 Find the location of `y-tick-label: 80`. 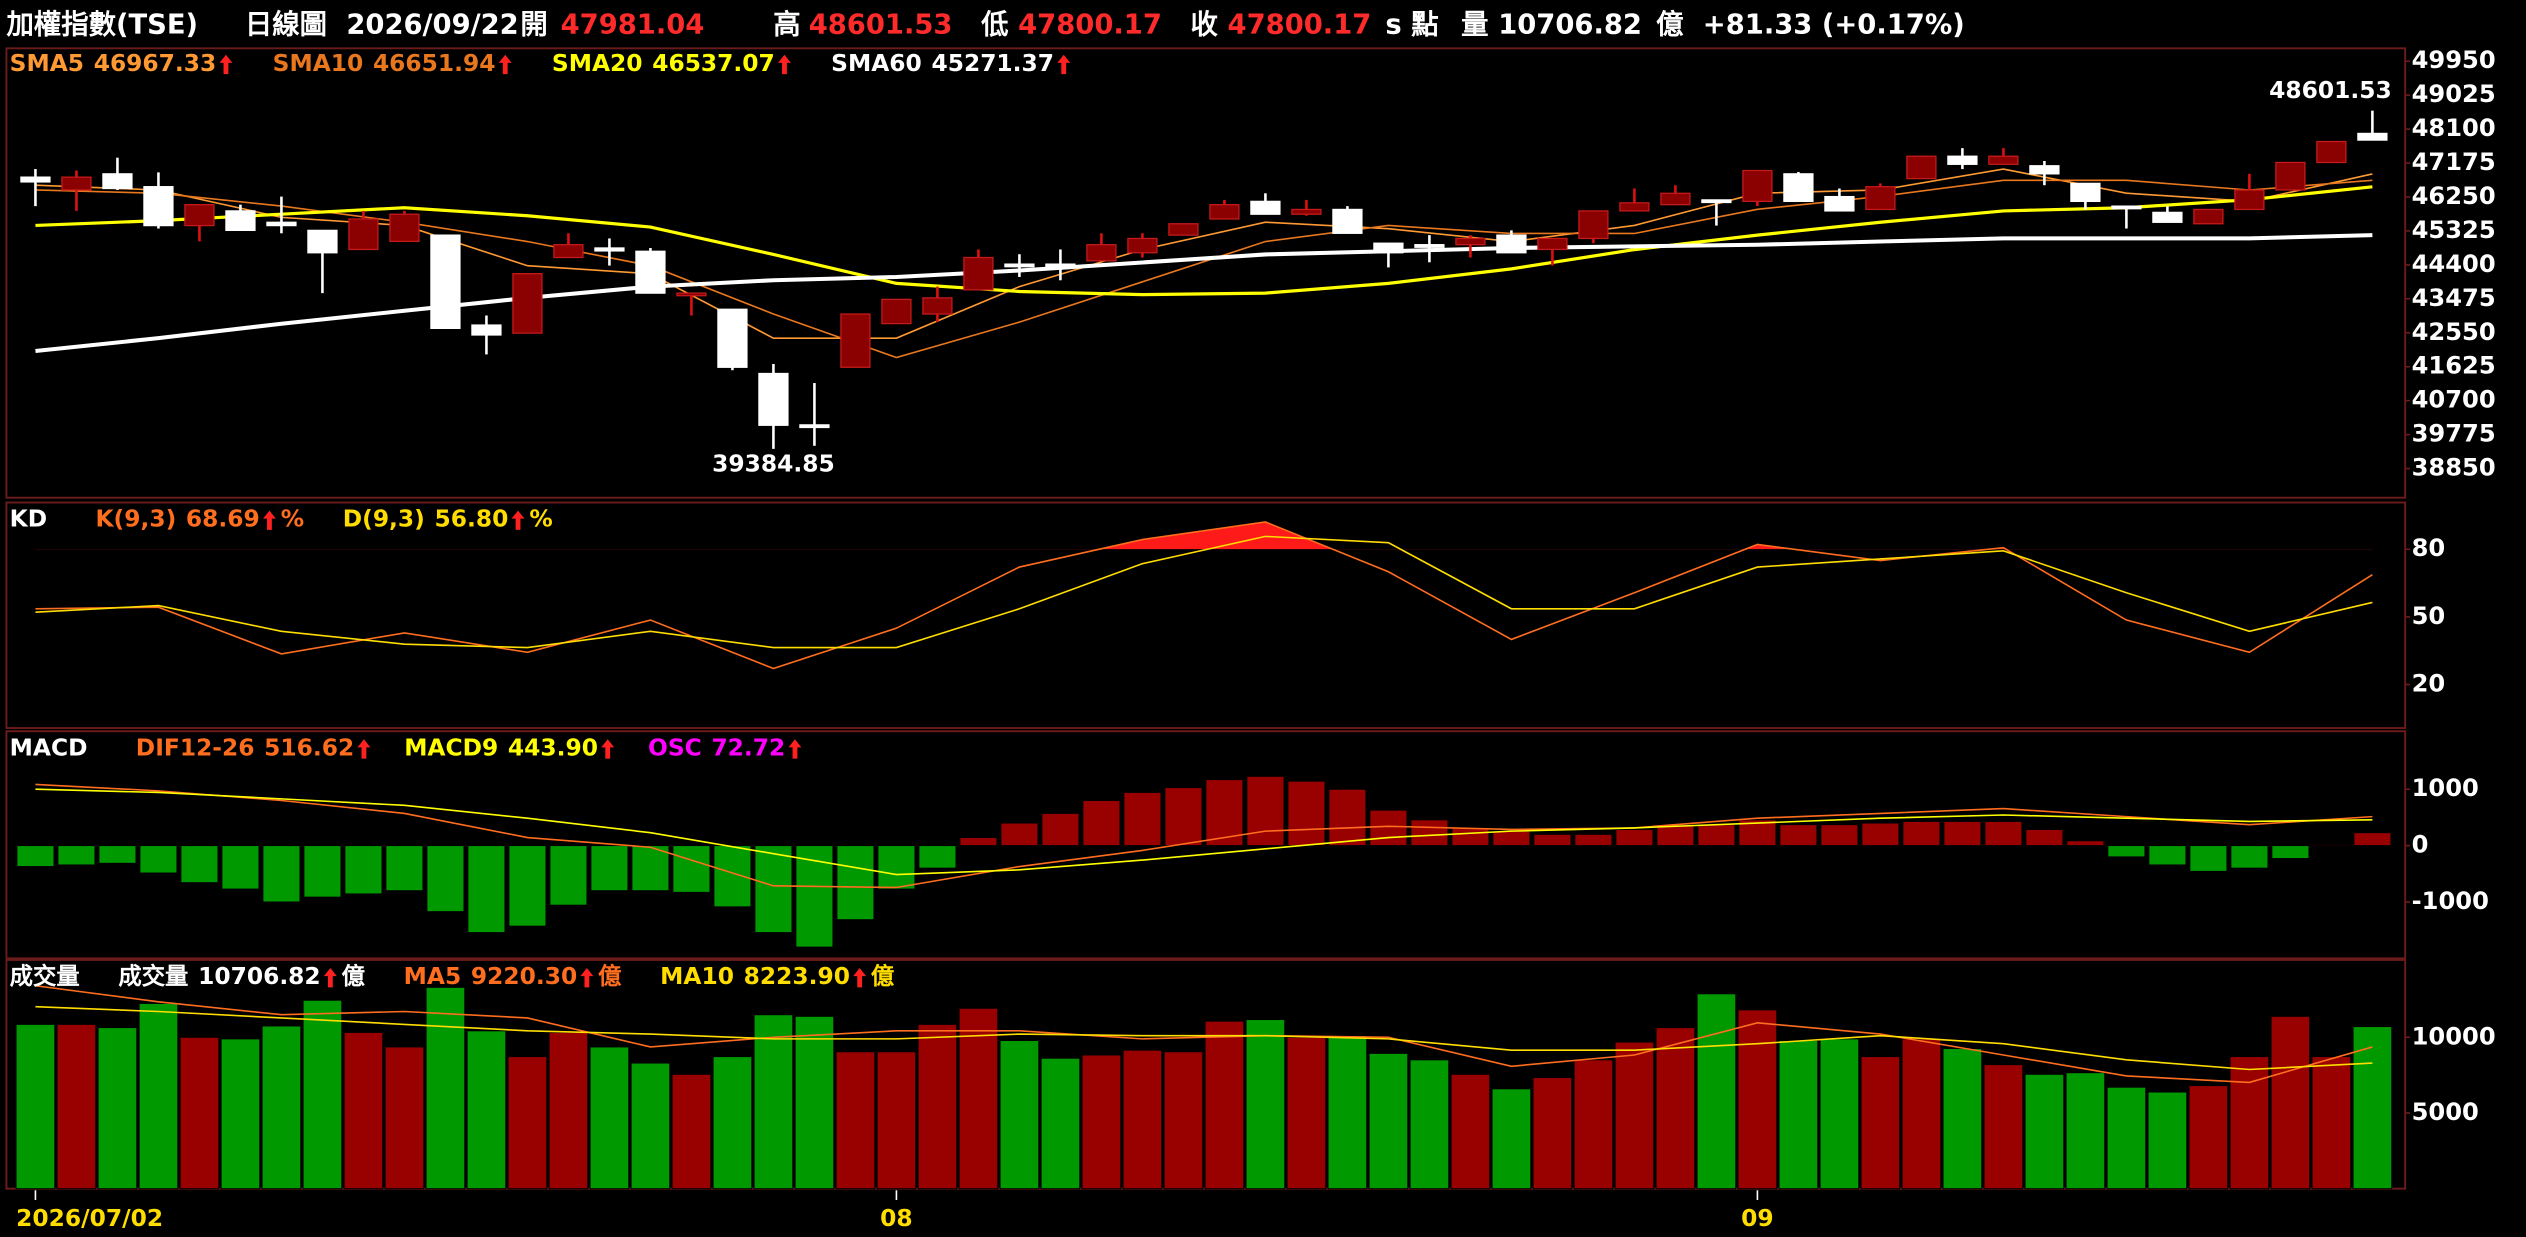

y-tick-label: 80 is located at coordinates (2429, 548).